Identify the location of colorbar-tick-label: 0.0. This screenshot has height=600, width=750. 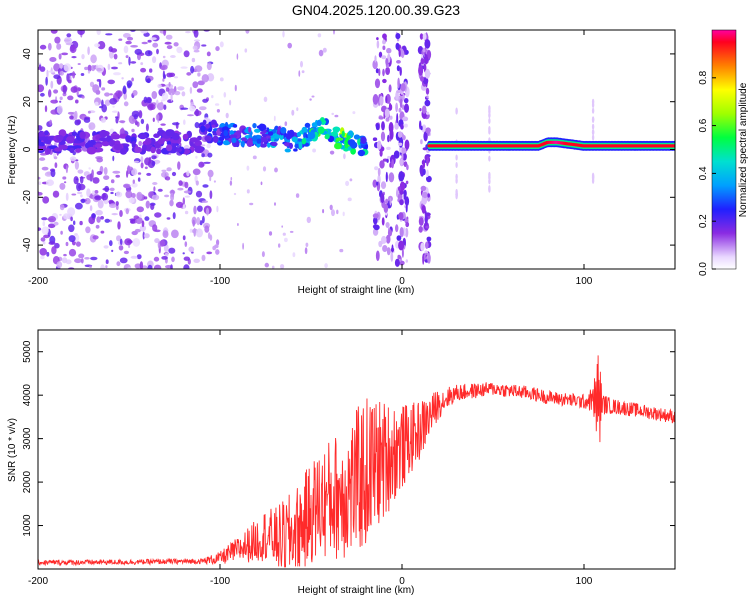
(703, 269).